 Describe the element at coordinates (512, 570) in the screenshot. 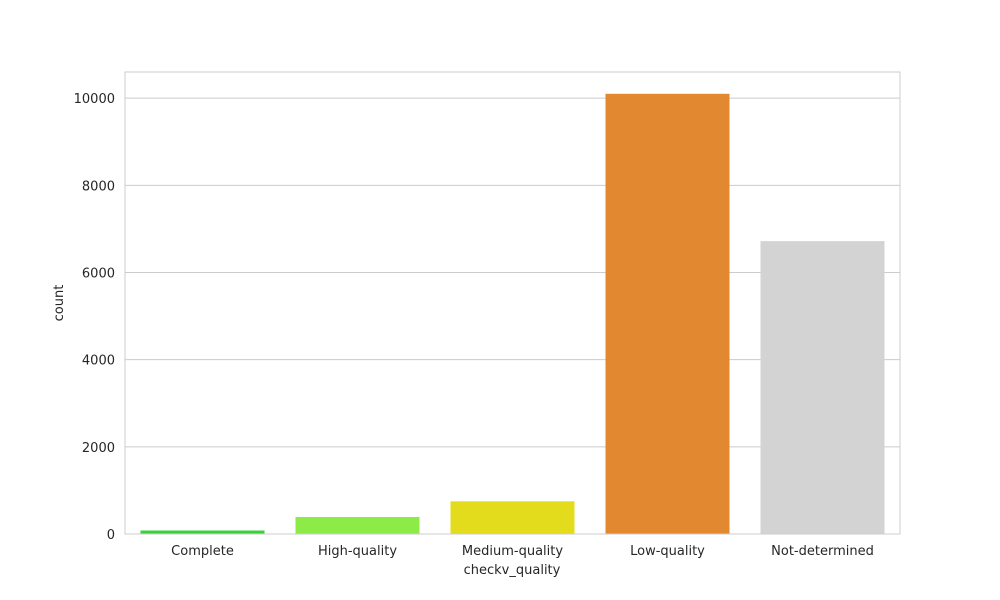

I see `x-axis-label: checkv_quality` at that location.